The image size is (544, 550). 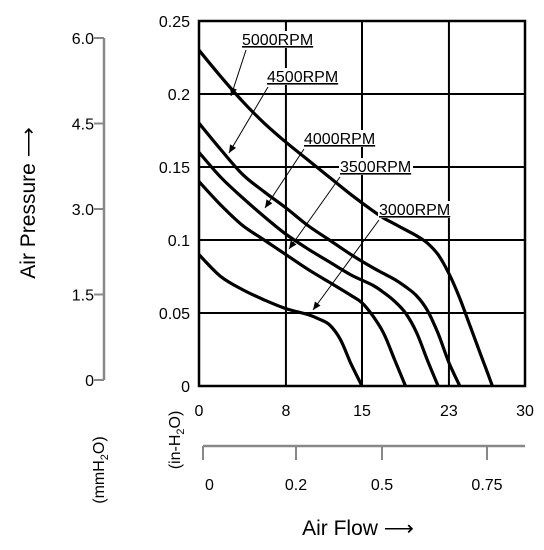 What do you see at coordinates (179, 241) in the screenshot?
I see `y-tick-label: 0.1` at bounding box center [179, 241].